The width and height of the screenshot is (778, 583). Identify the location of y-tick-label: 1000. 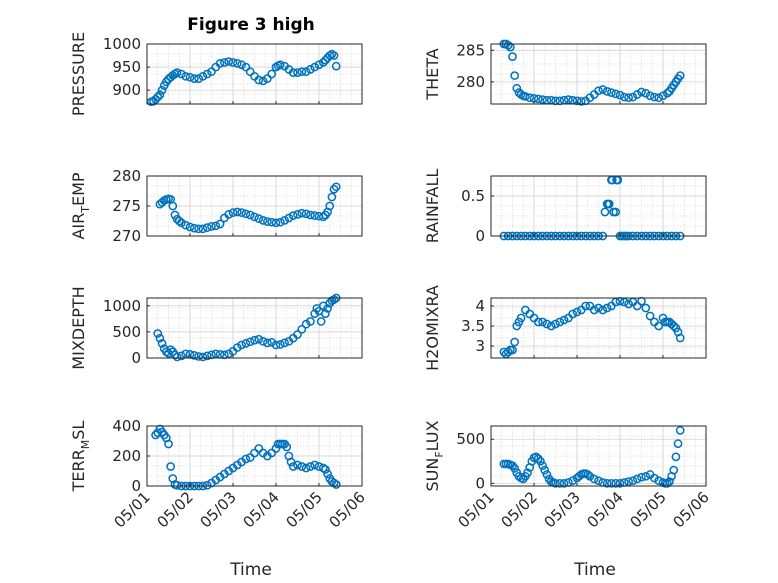
(122, 44).